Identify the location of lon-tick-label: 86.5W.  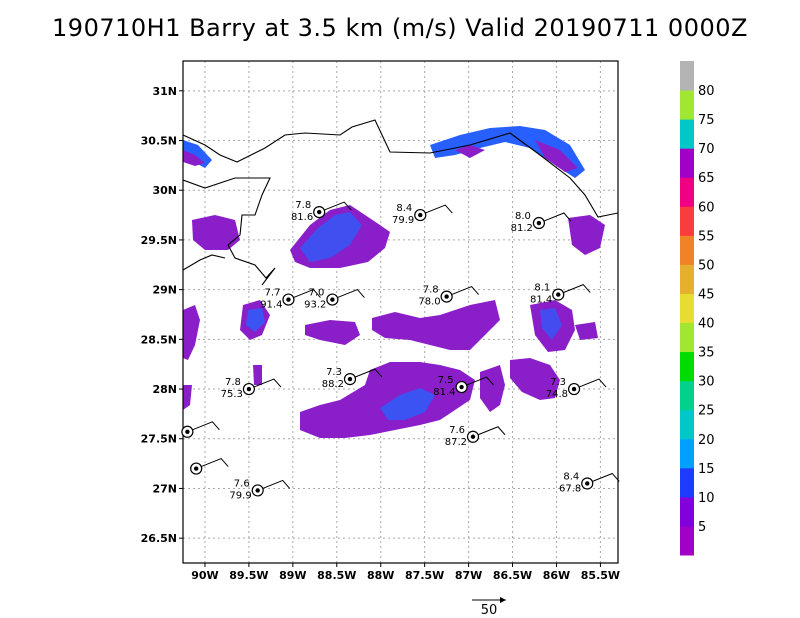
(512, 575).